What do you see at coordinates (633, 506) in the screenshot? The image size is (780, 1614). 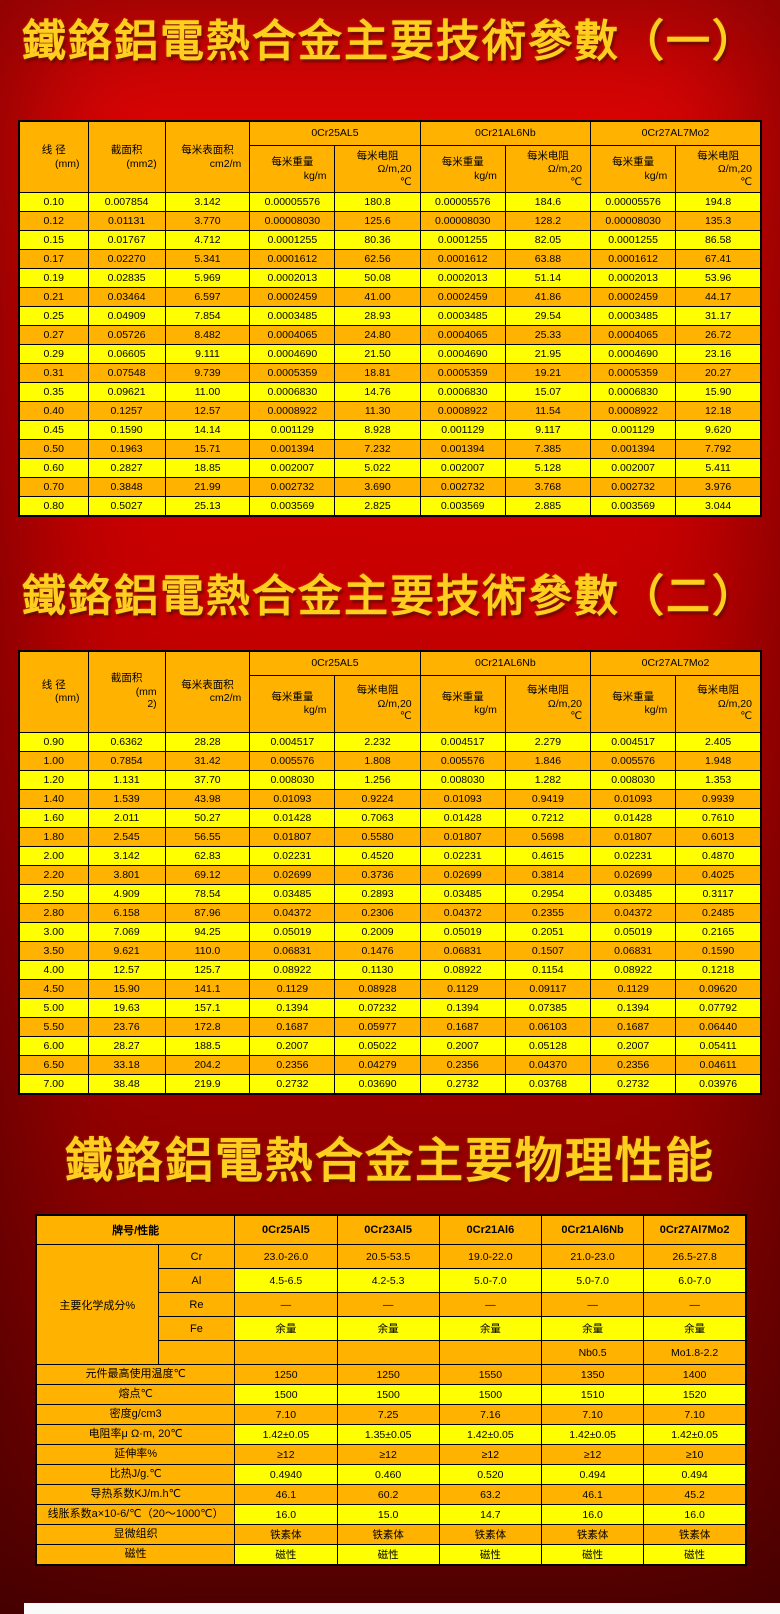 I see `table-cell: 0.003569` at bounding box center [633, 506].